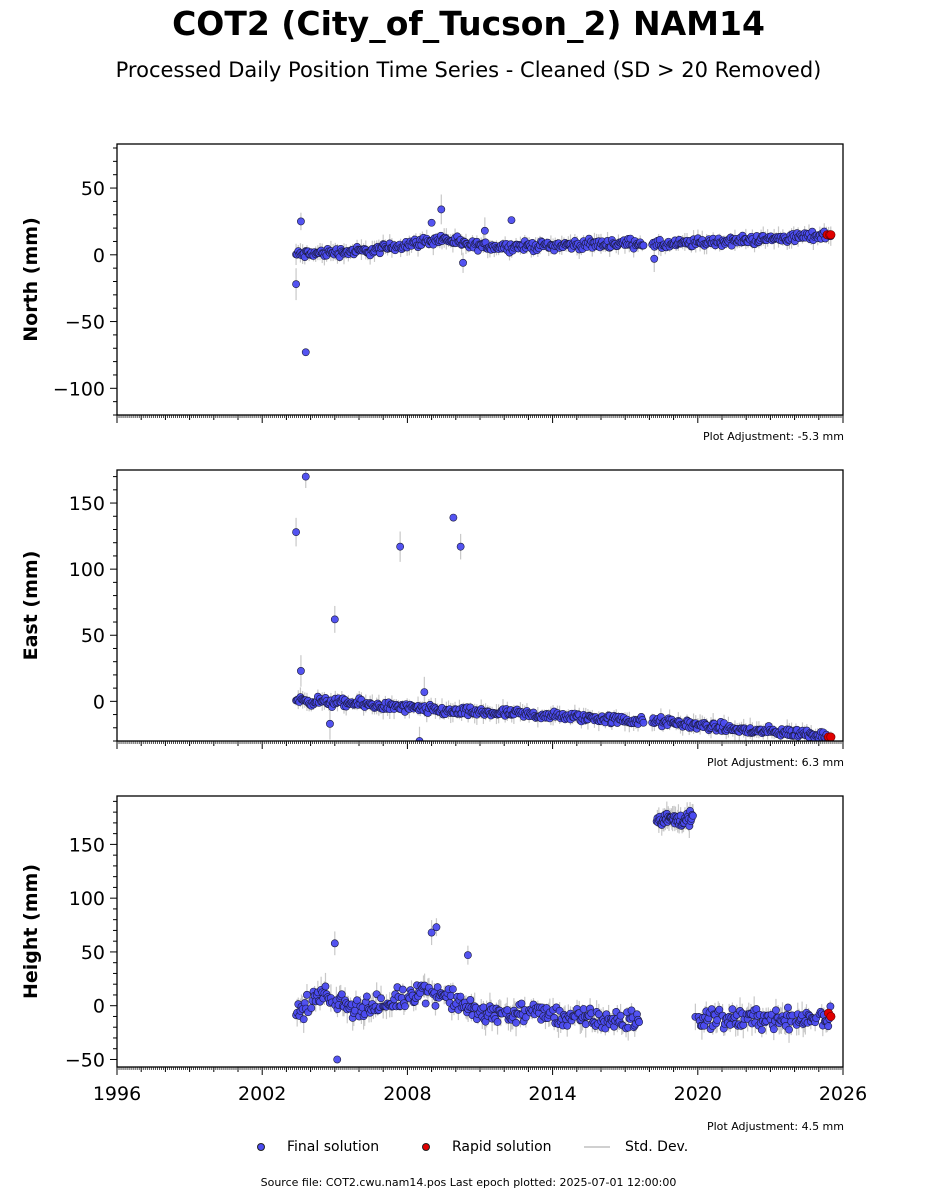 This screenshot has height=1200, width=937. I want to click on x-tick-label: 2026, so click(843, 1094).